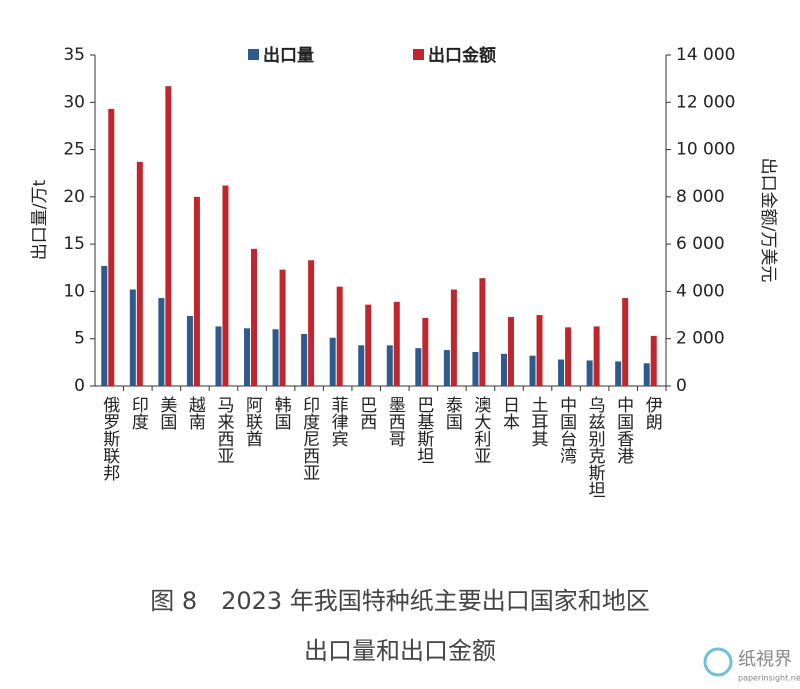 This screenshot has width=800, height=689. I want to click on x-tick-label: 伊朗, so click(652, 413).